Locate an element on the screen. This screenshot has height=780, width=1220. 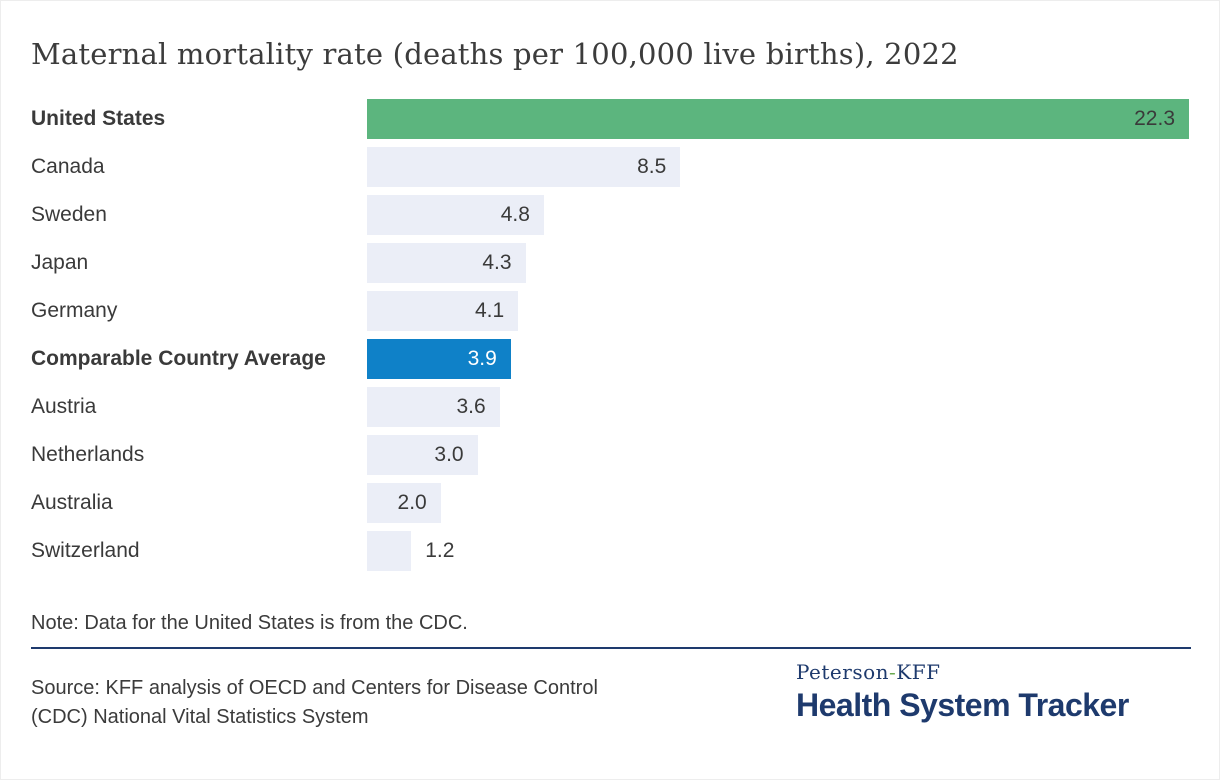
bar-track-canada: 8.5 is located at coordinates (778, 167).